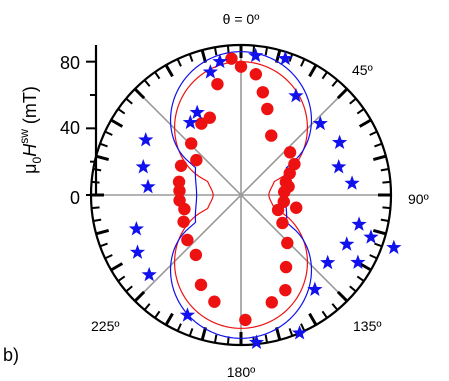  I want to click on angle-label-225: 225º, so click(105, 326).